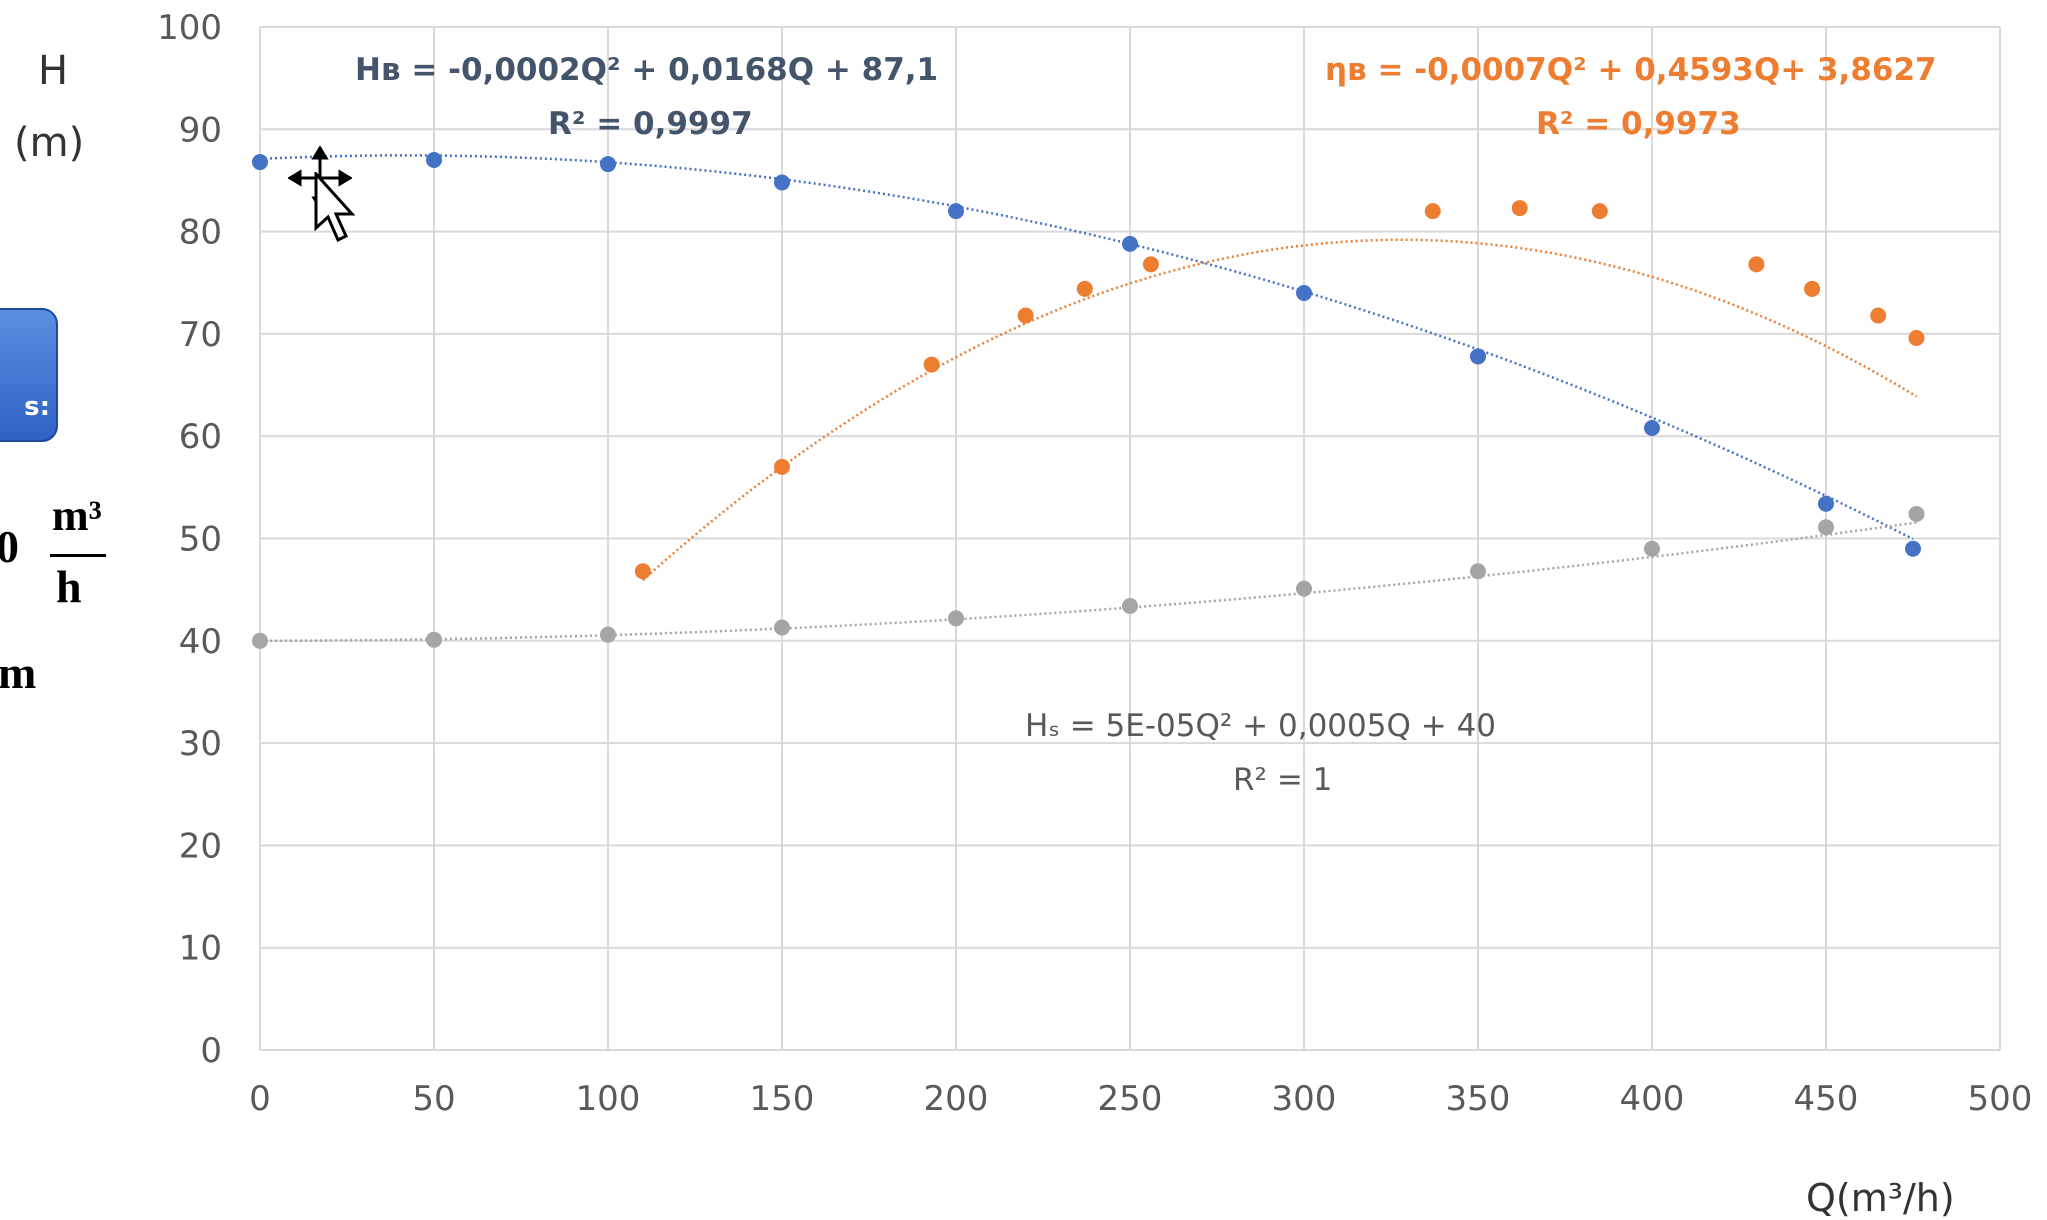 The image size is (2047, 1220). What do you see at coordinates (200, 130) in the screenshot?
I see `y-tick-label: 90` at bounding box center [200, 130].